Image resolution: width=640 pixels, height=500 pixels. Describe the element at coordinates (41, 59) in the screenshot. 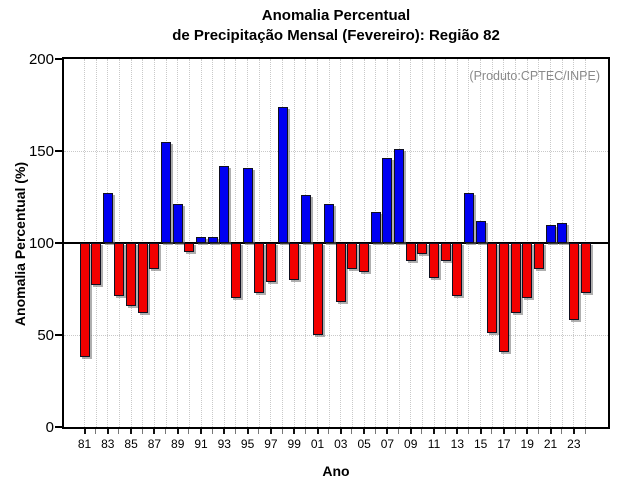

I see `y-tick-label-200: 200` at that location.